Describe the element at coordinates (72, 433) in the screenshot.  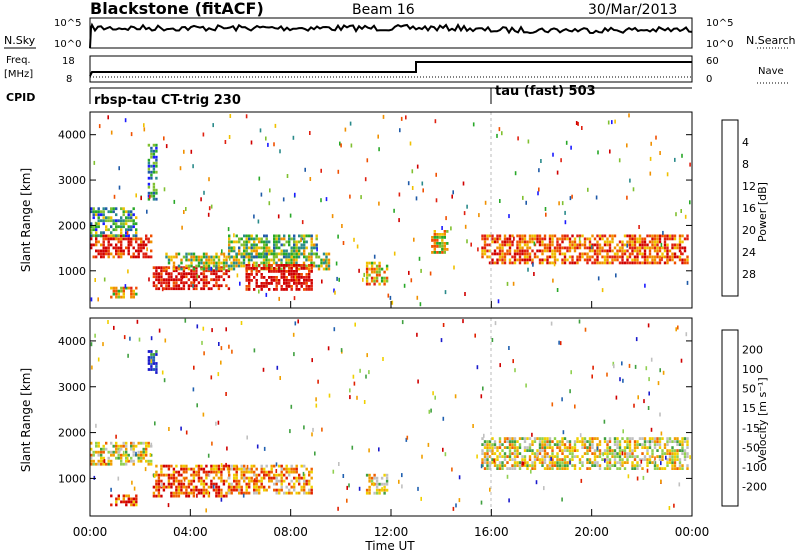
I see `y-tick-label: 2000` at that location.